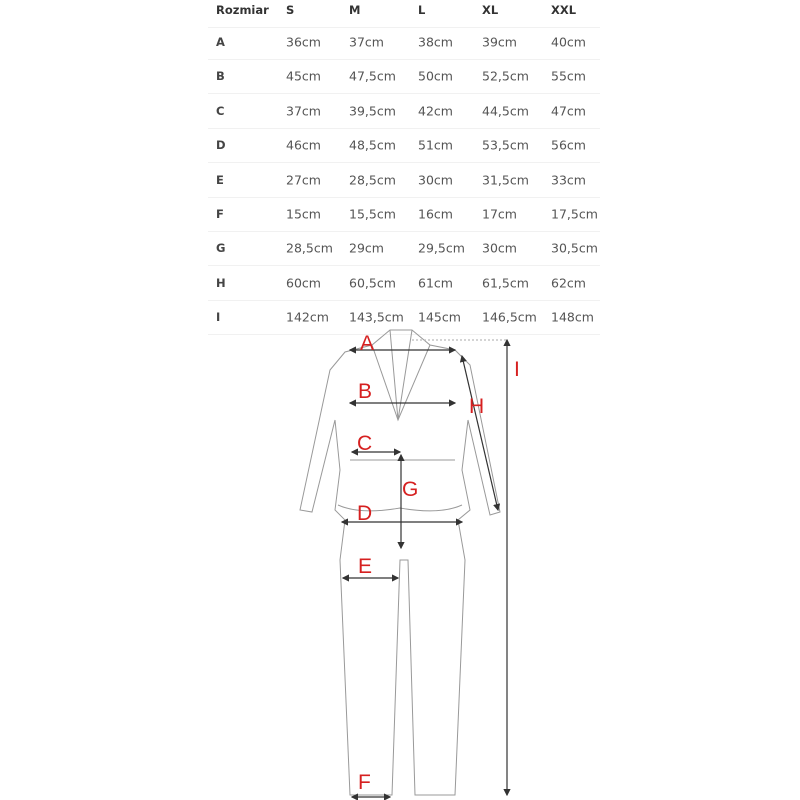  I want to click on table-cell: 145cm, so click(439, 317).